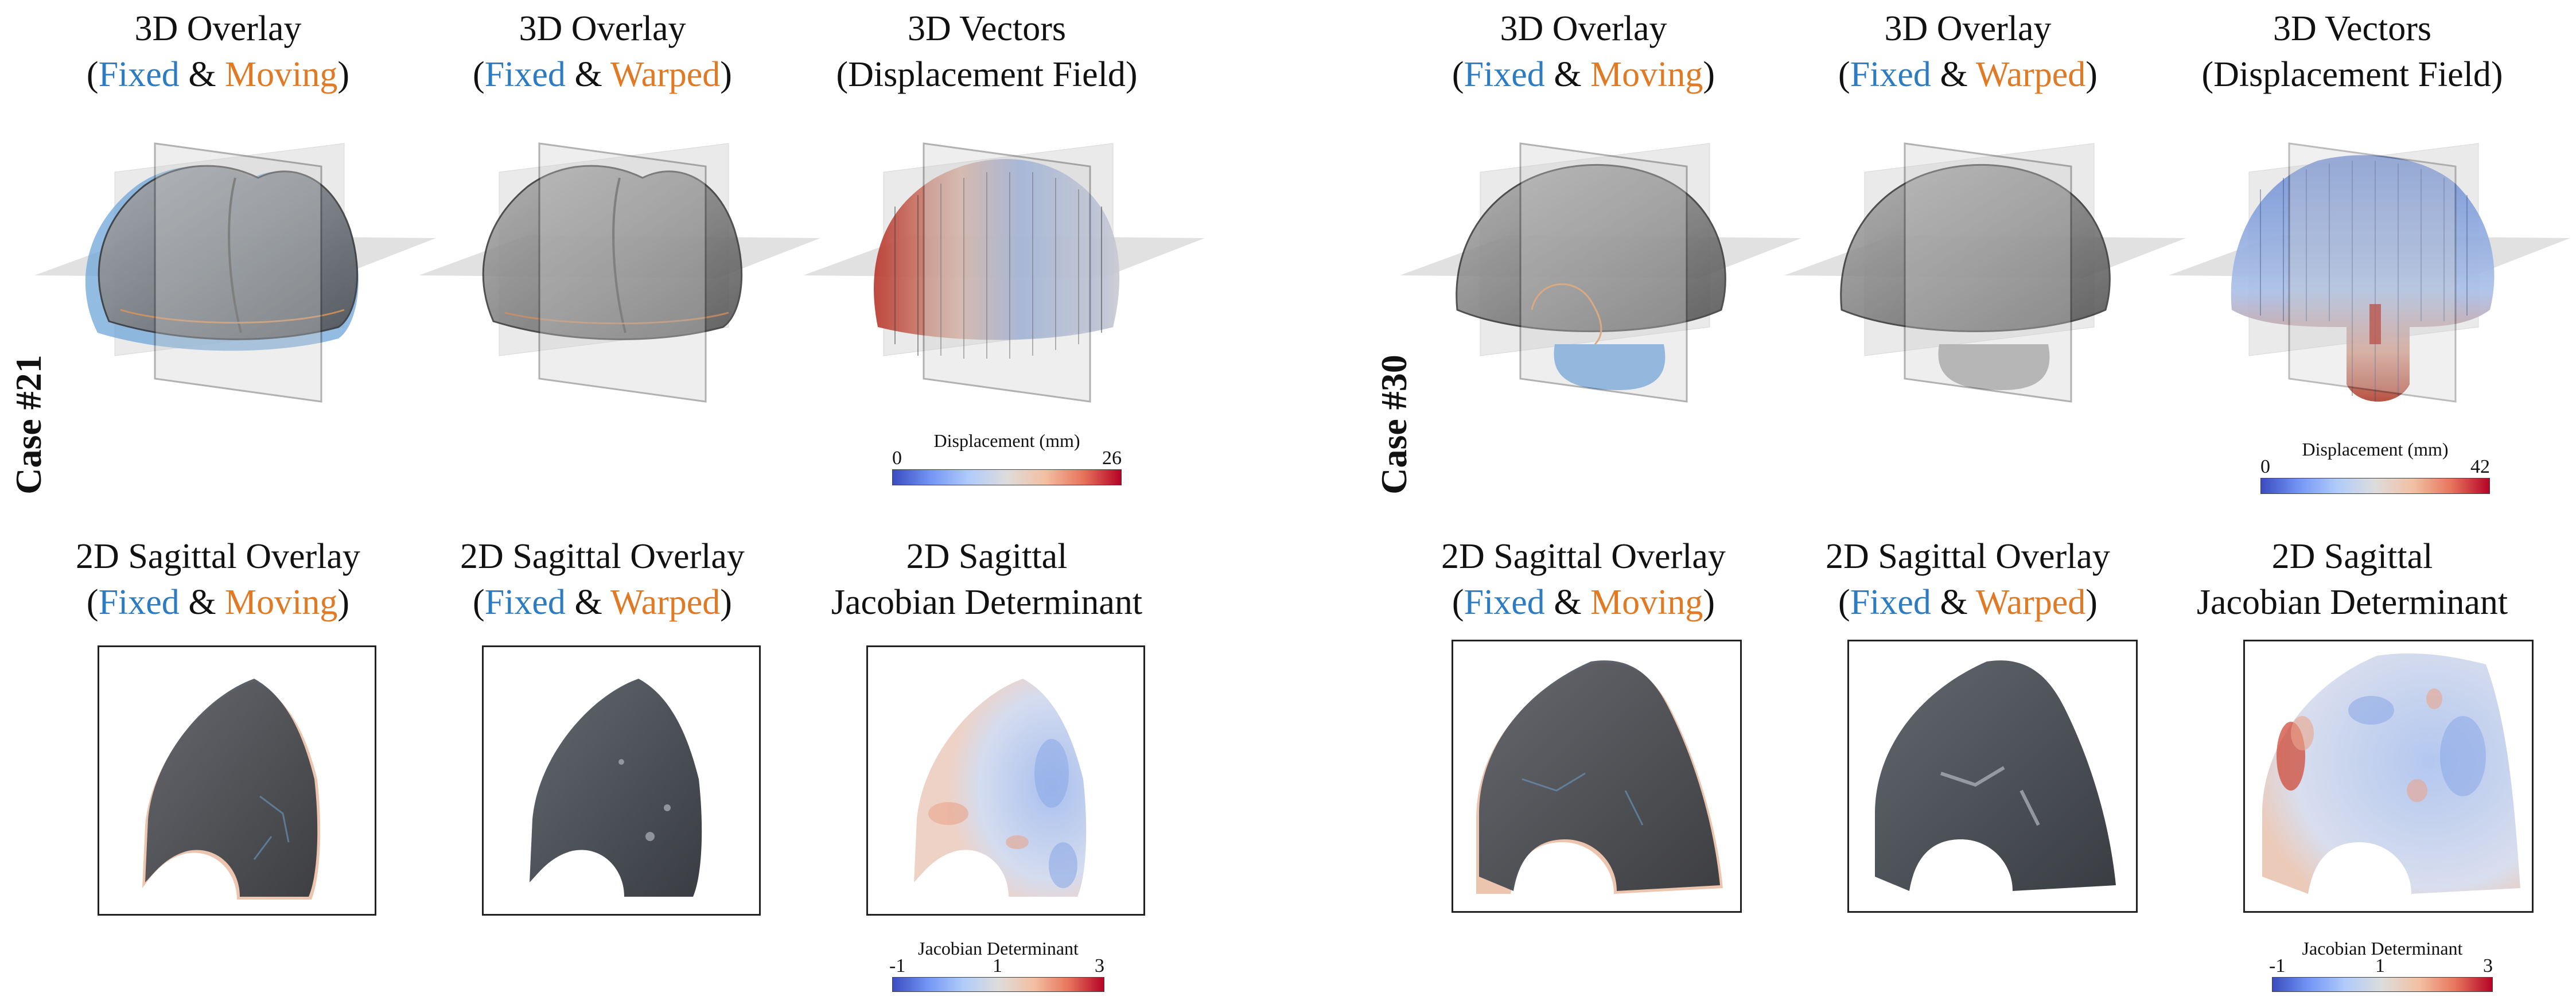 The width and height of the screenshot is (2576, 1004). What do you see at coordinates (1112, 458) in the screenshot?
I see `colorbar-max: 26` at bounding box center [1112, 458].